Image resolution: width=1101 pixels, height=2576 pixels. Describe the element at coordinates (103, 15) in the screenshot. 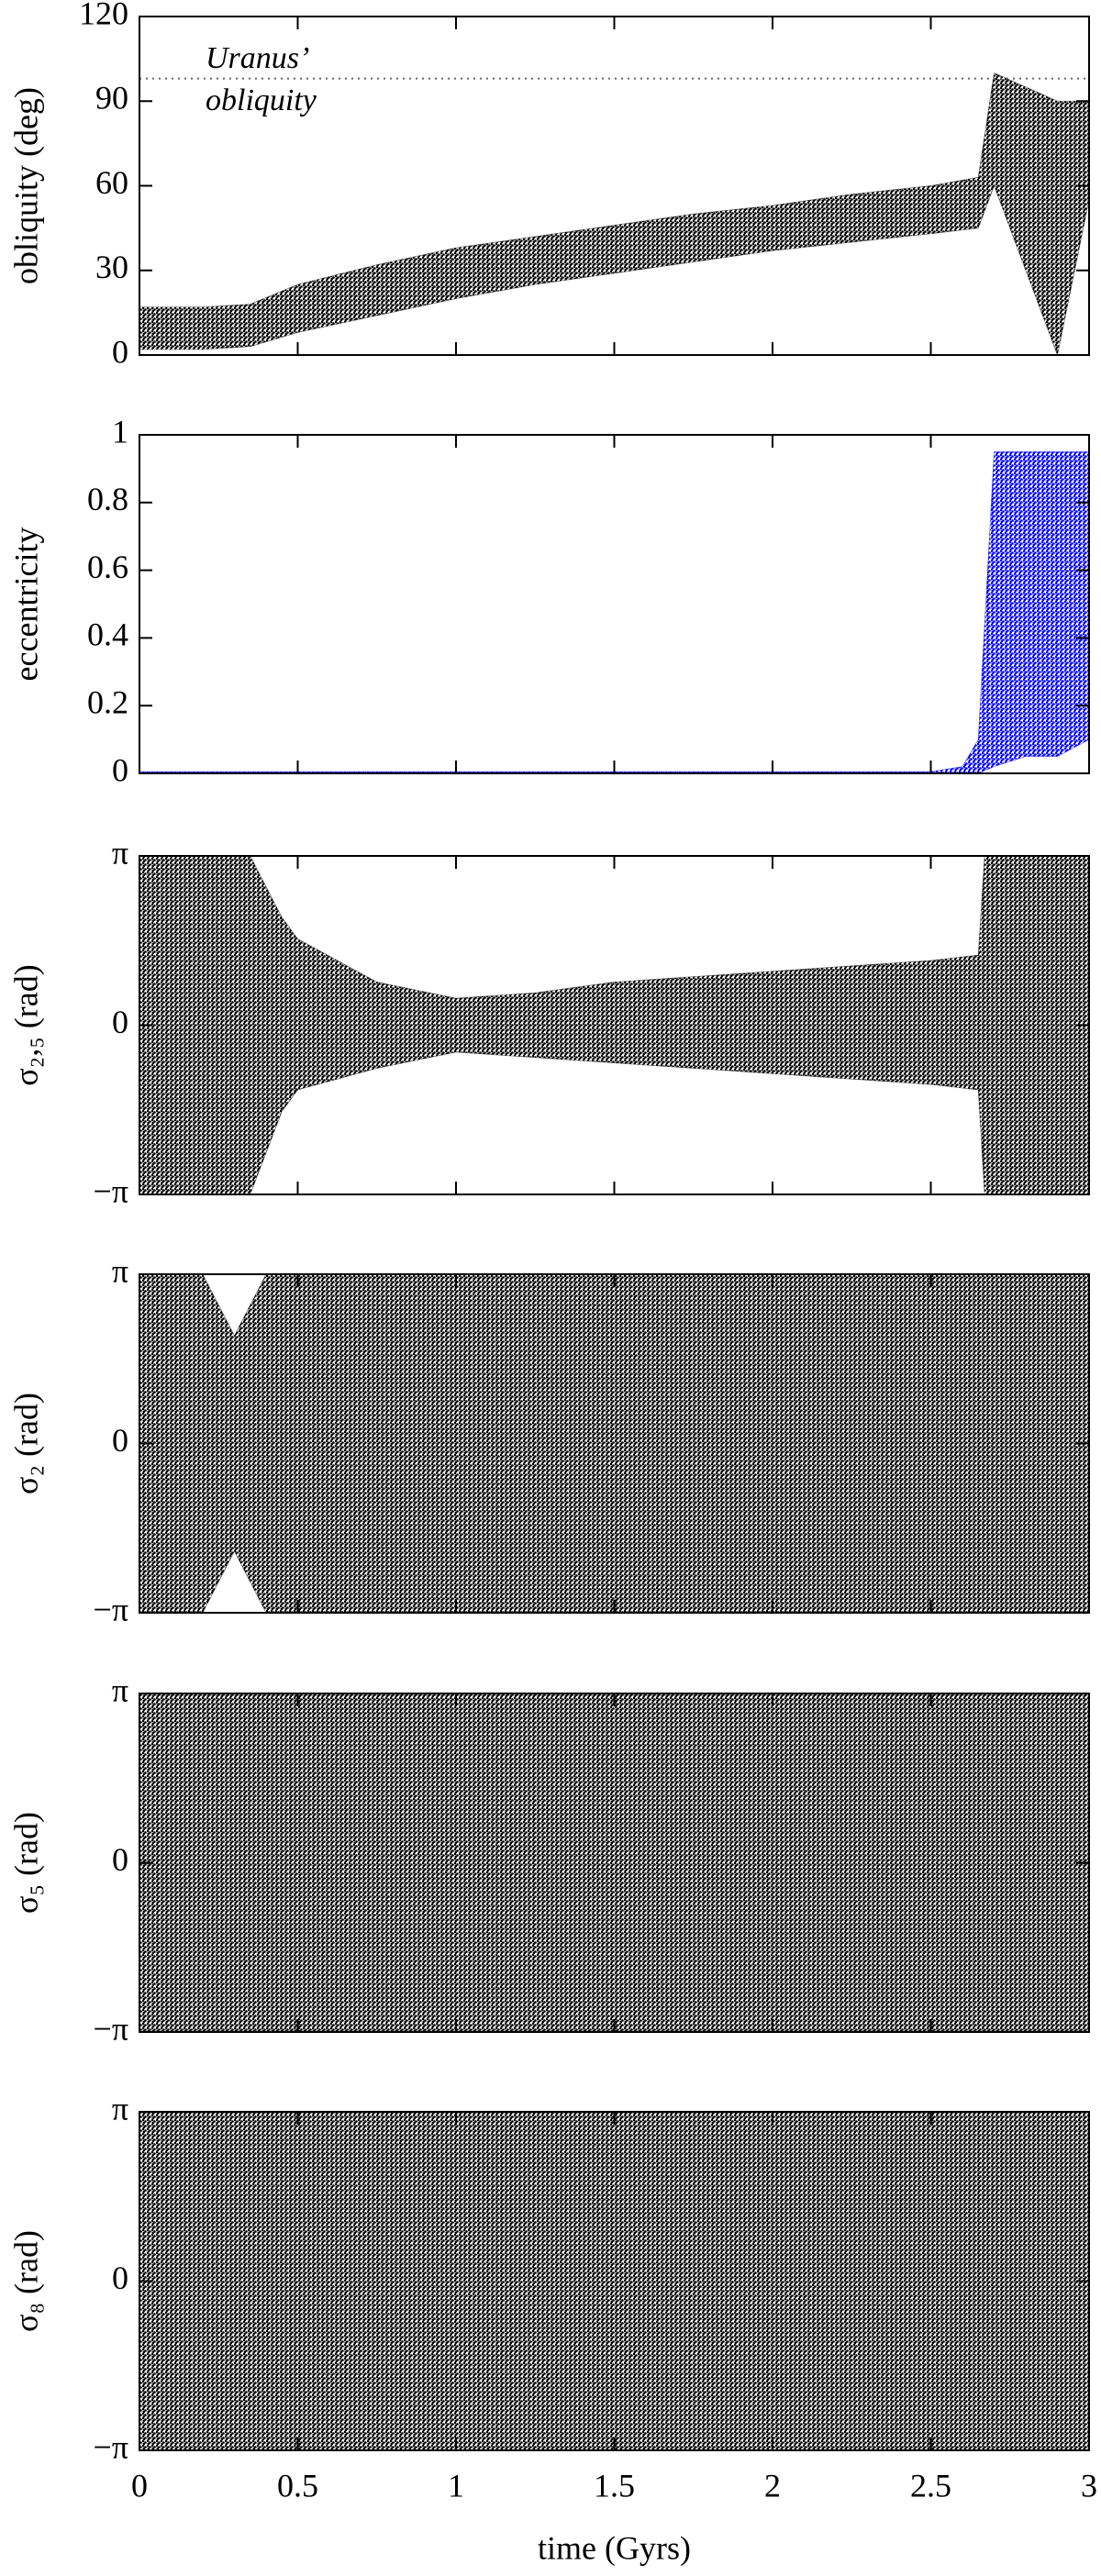

I see `y-tick-label: 120` at that location.